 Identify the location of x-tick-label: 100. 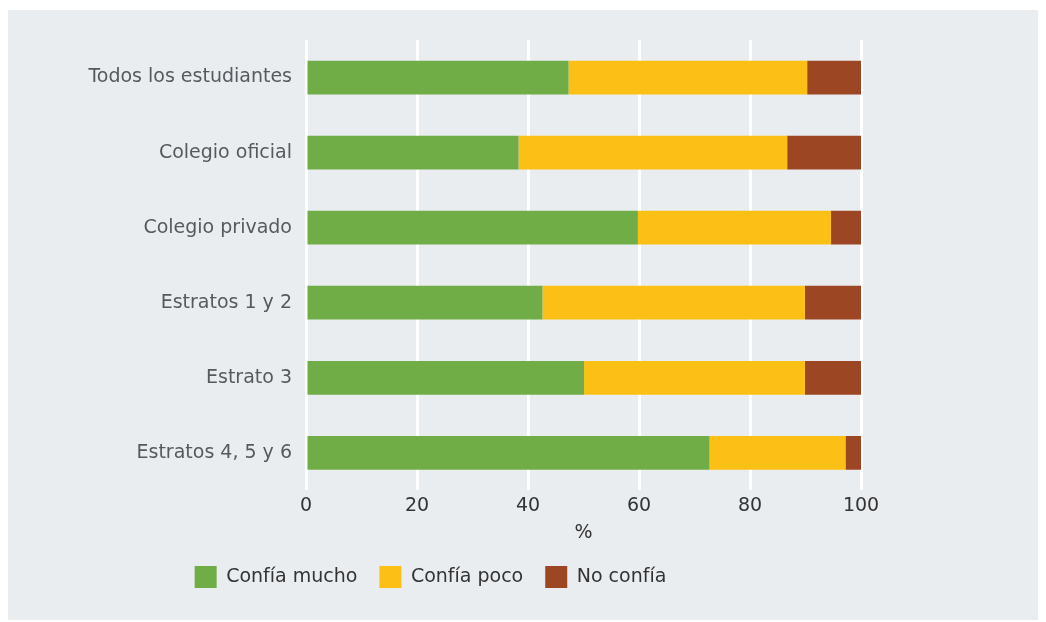
(861, 503).